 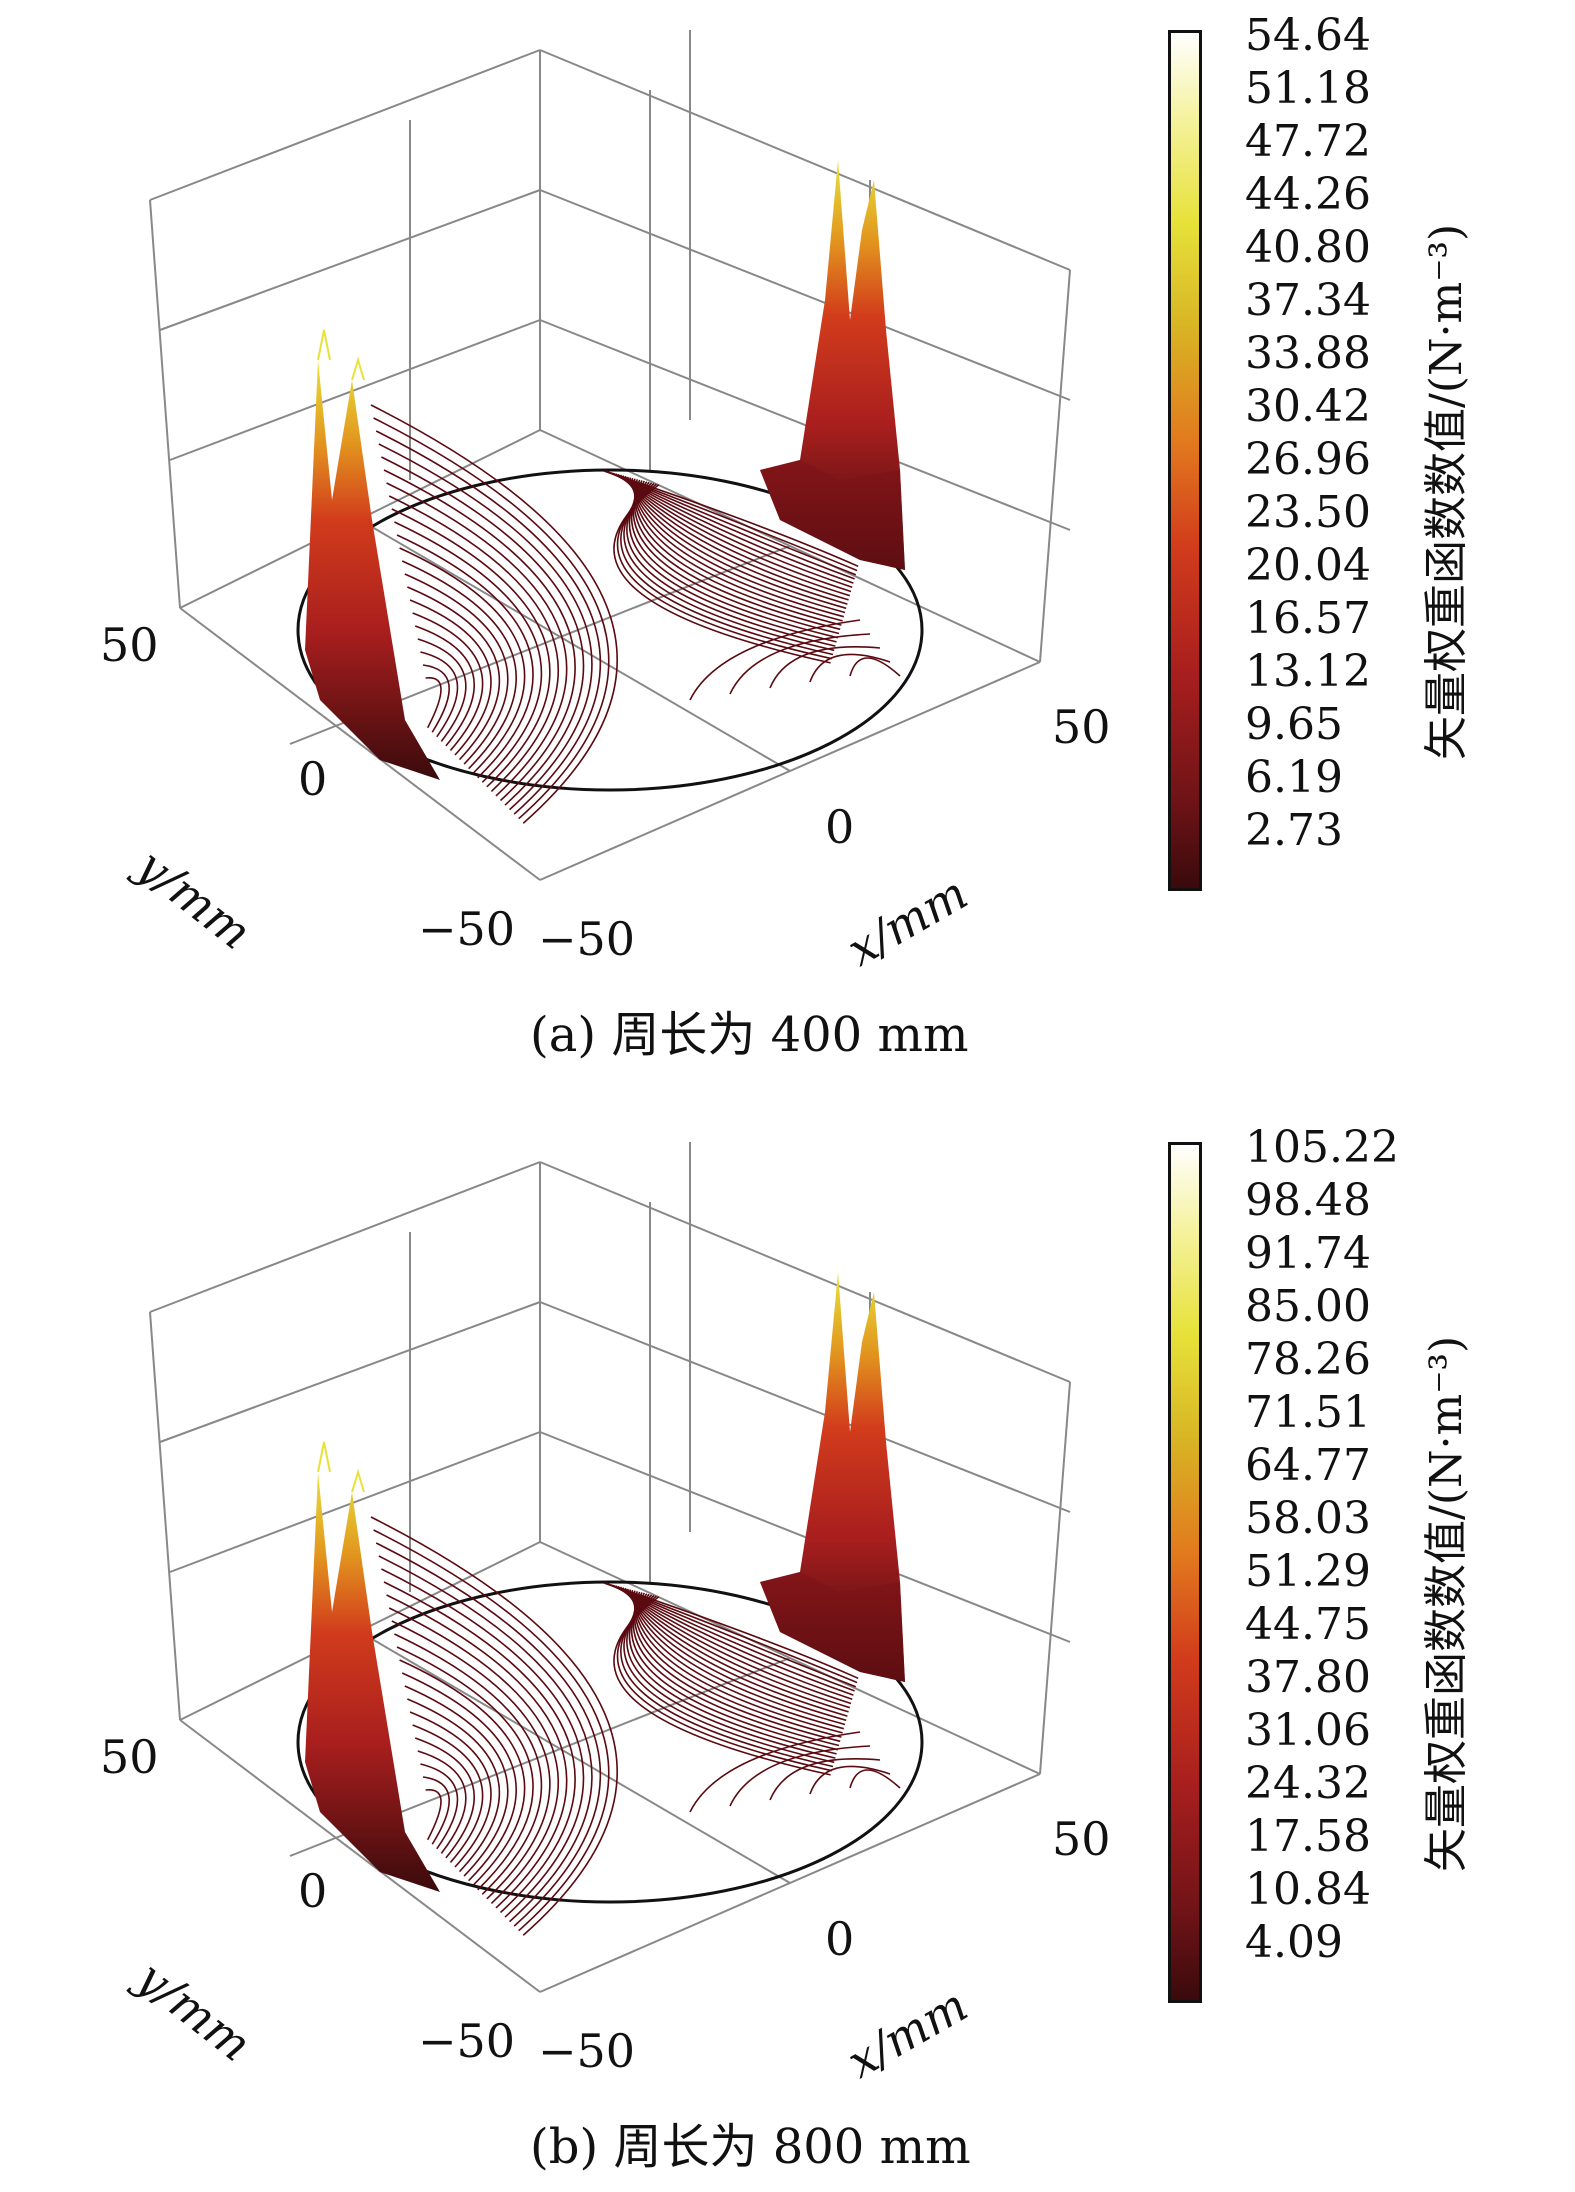 What do you see at coordinates (1294, 830) in the screenshot?
I see `colorbar-tick-label: 2.73` at bounding box center [1294, 830].